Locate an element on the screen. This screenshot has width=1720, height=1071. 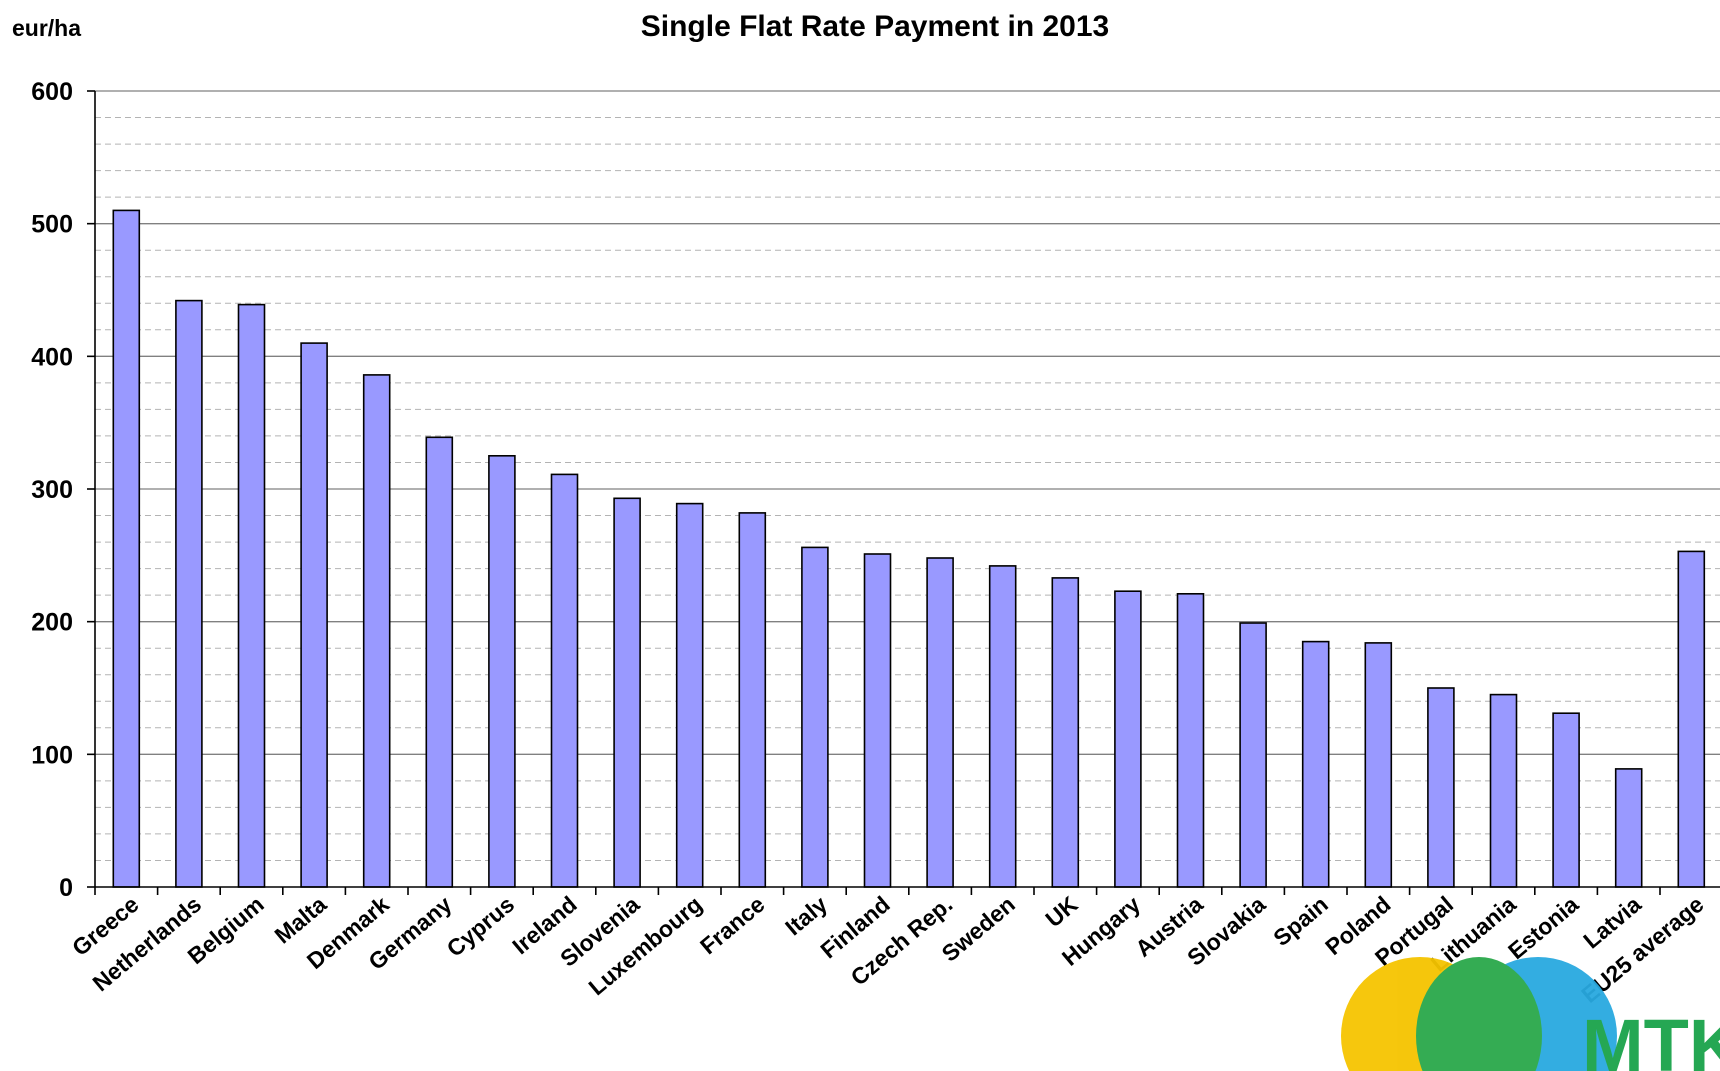
x-tick-label: UK is located at coordinates (1061, 912).